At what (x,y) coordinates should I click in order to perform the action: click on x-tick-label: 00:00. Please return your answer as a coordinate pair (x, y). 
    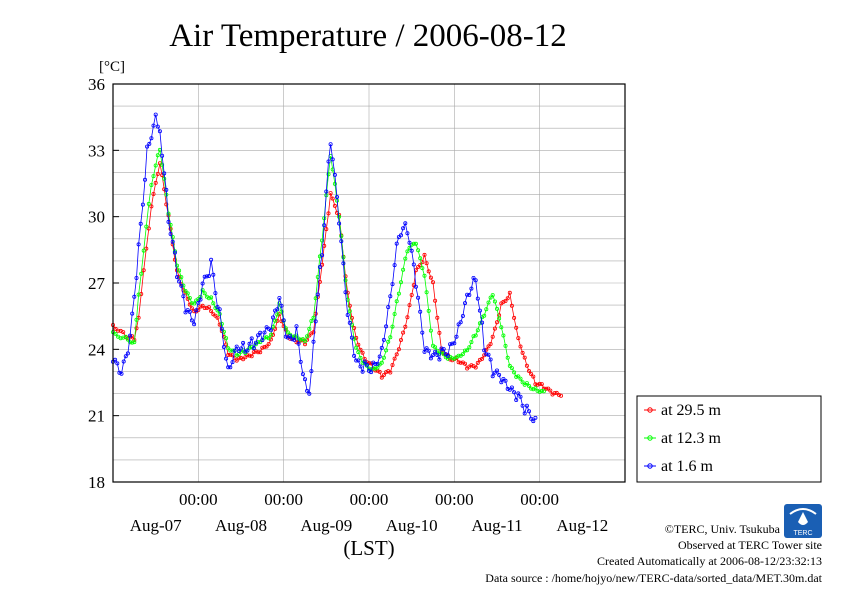
    Looking at the image, I should click on (283, 499).